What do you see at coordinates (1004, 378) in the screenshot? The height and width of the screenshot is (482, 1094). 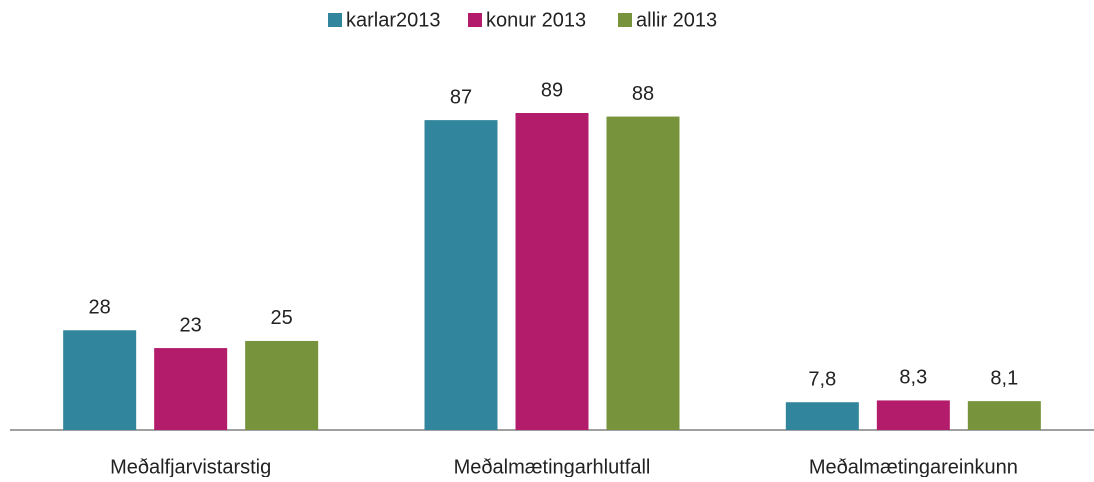 I see `value-label: 8,1` at bounding box center [1004, 378].